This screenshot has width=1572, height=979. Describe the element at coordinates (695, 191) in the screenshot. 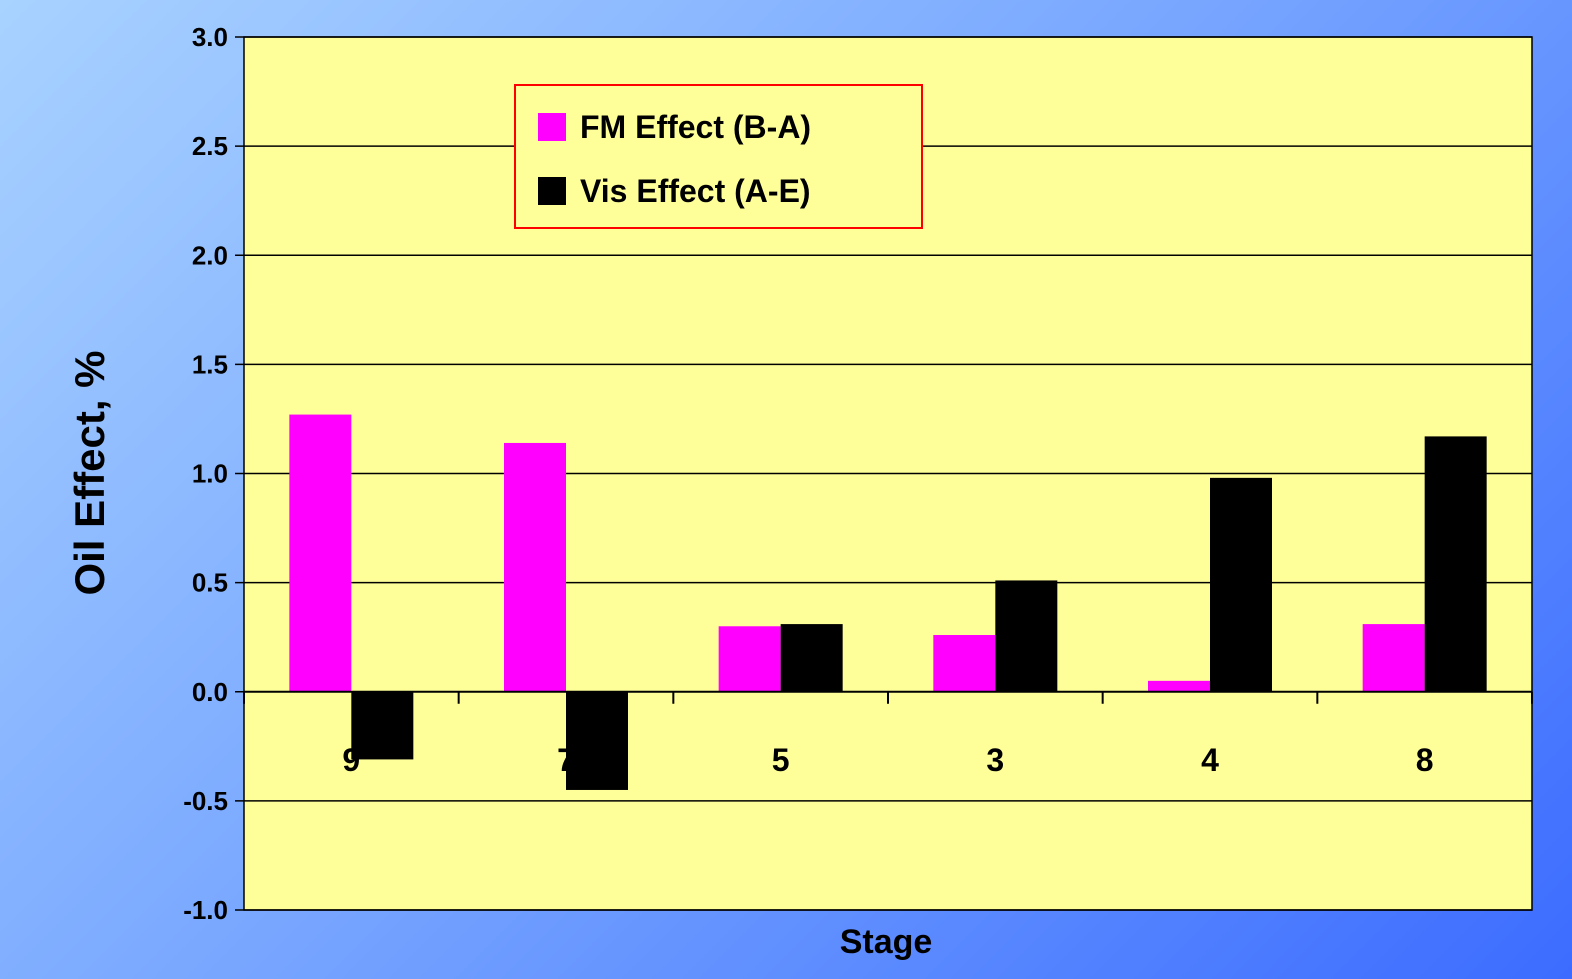

I see `legend-label-vis: Vis Effect (A-E)` at that location.